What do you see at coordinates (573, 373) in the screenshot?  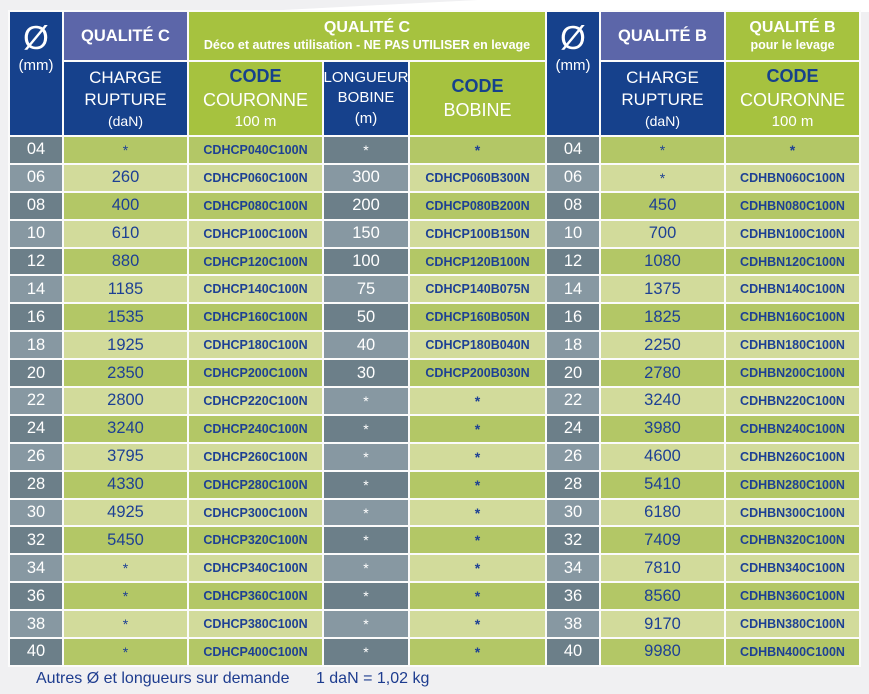 I see `diameter-cell-b: 20` at bounding box center [573, 373].